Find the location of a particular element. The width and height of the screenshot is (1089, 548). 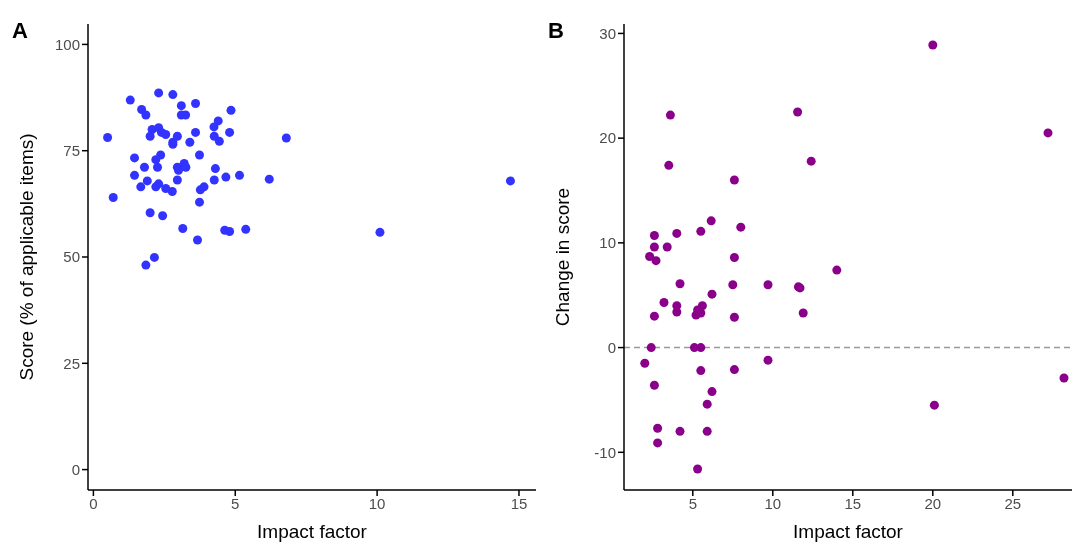

y-tick-label: 75 is located at coordinates (71, 151).